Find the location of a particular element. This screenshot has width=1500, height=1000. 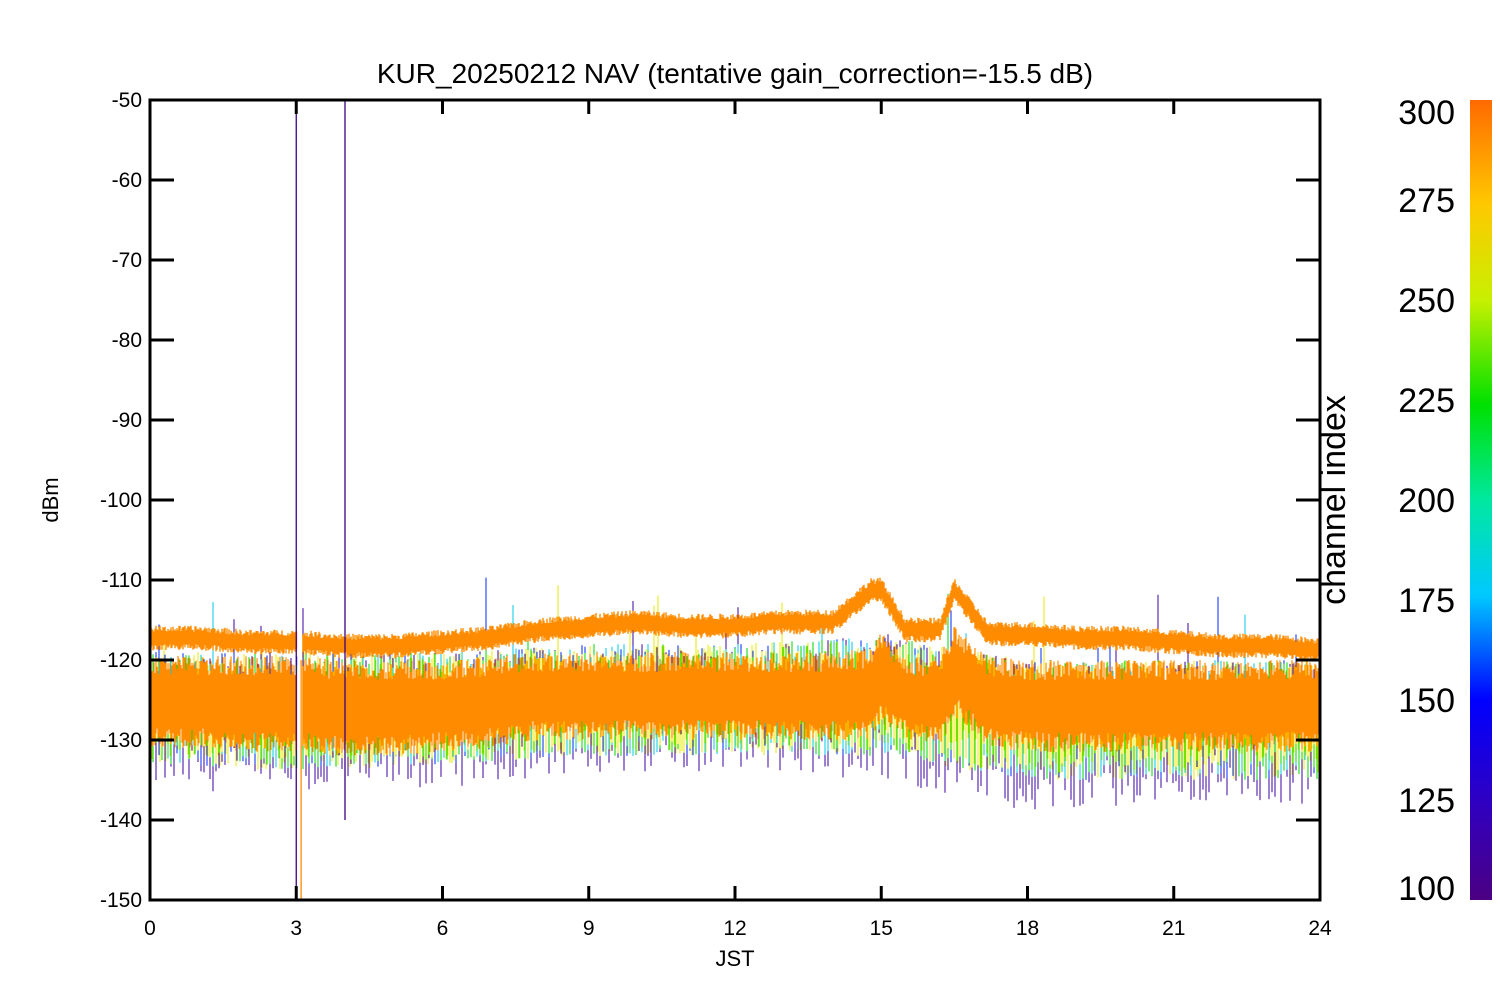

colorbar-label: channel index is located at coordinates (1334, 500).